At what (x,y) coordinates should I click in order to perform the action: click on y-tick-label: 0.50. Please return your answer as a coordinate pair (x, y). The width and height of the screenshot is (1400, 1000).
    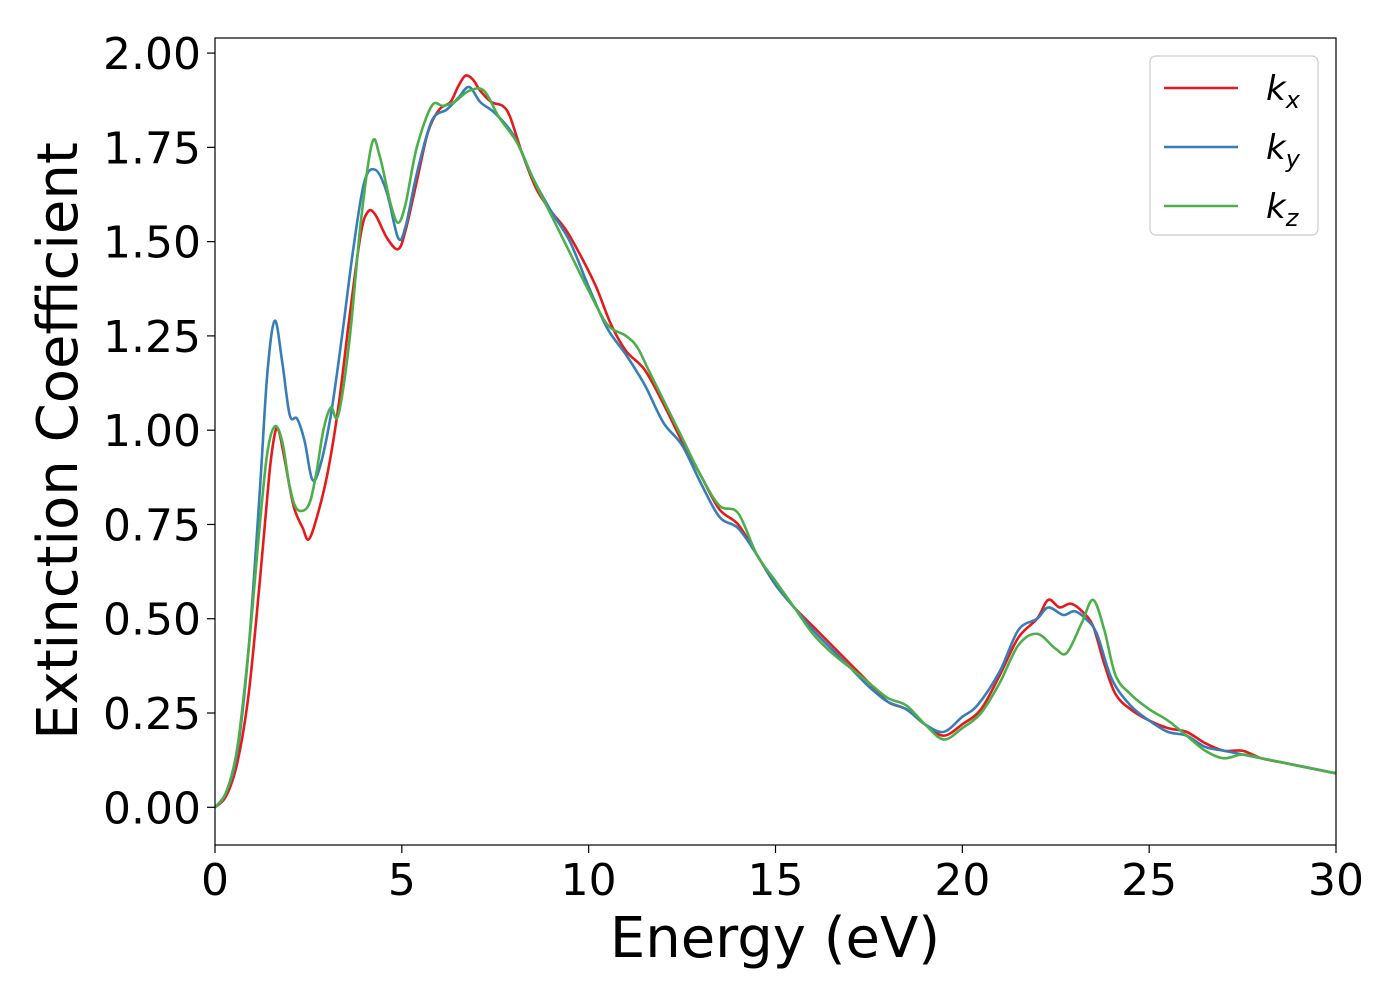
    Looking at the image, I should click on (152, 620).